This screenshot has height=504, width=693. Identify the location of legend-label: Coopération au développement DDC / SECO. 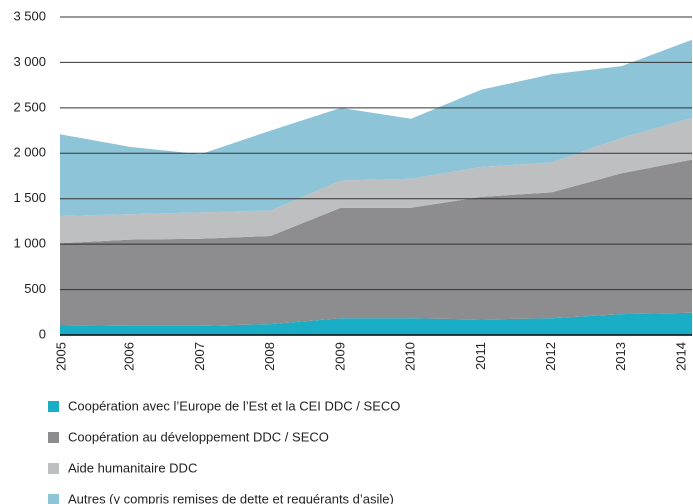
(198, 436).